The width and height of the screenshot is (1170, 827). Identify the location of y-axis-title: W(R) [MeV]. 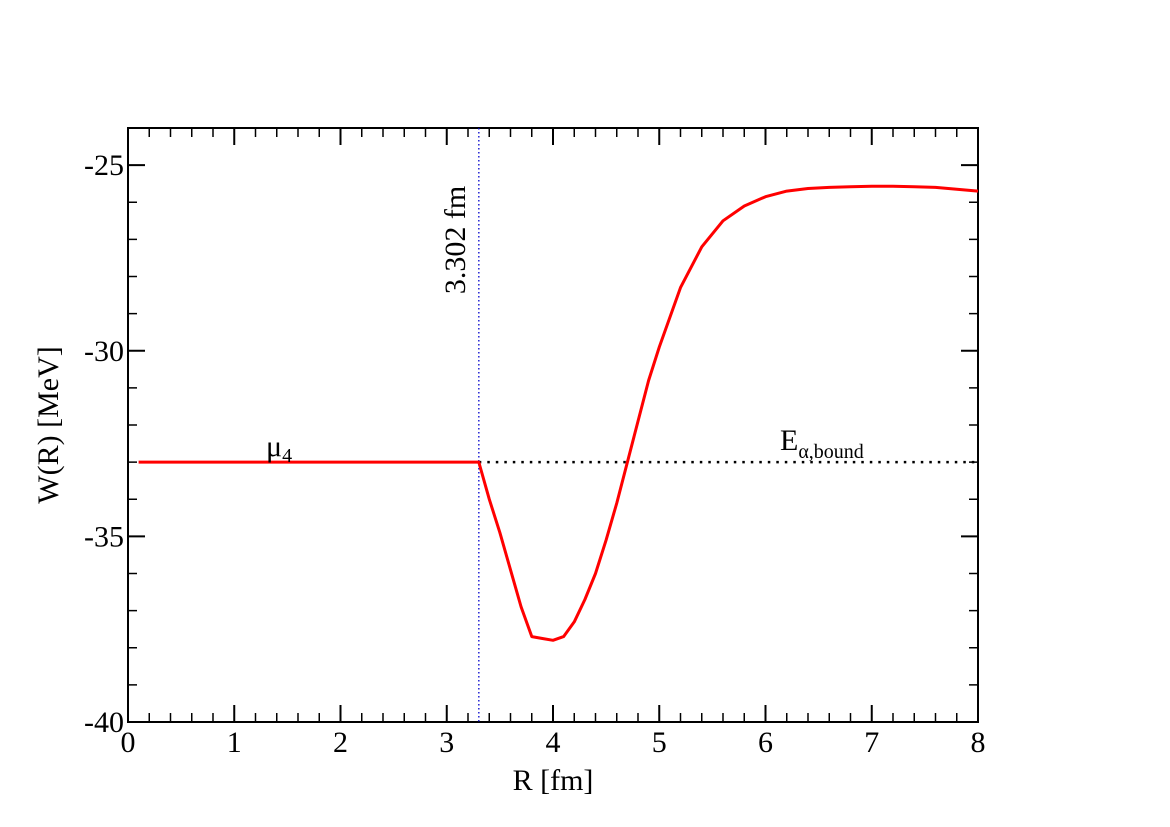
(48, 424).